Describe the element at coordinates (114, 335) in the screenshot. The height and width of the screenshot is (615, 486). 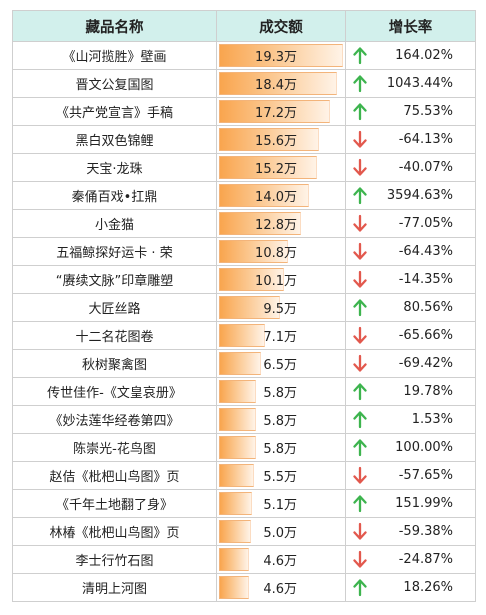
I see `item-name: 十二名花图卷` at that location.